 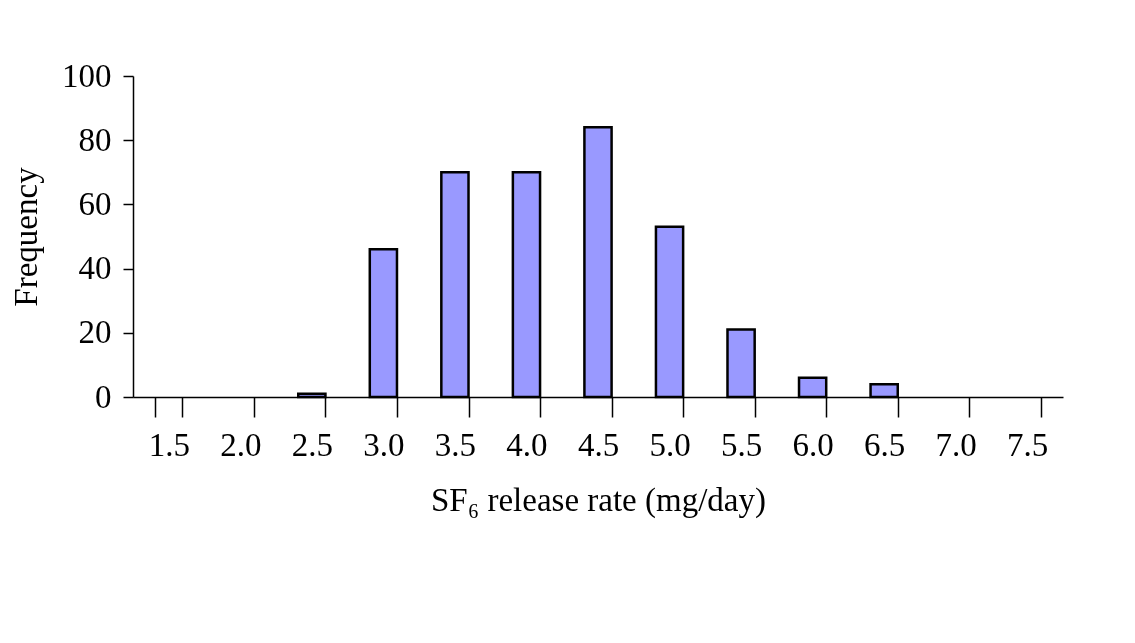 What do you see at coordinates (813, 444) in the screenshot?
I see `x-tick-label: 6.0` at bounding box center [813, 444].